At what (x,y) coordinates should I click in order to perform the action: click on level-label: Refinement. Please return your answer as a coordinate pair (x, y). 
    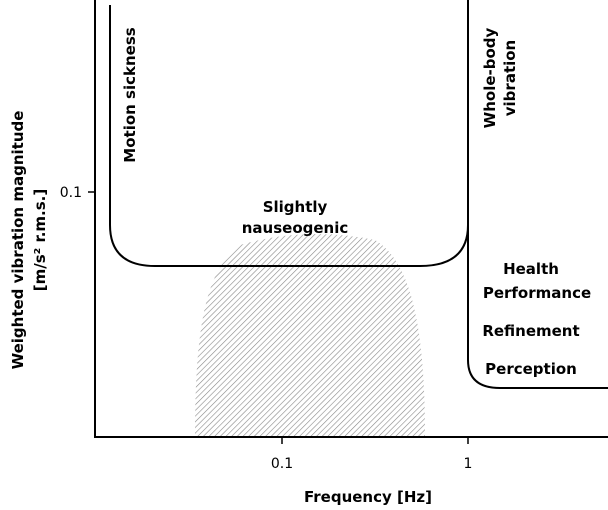
    Looking at the image, I should click on (530, 331).